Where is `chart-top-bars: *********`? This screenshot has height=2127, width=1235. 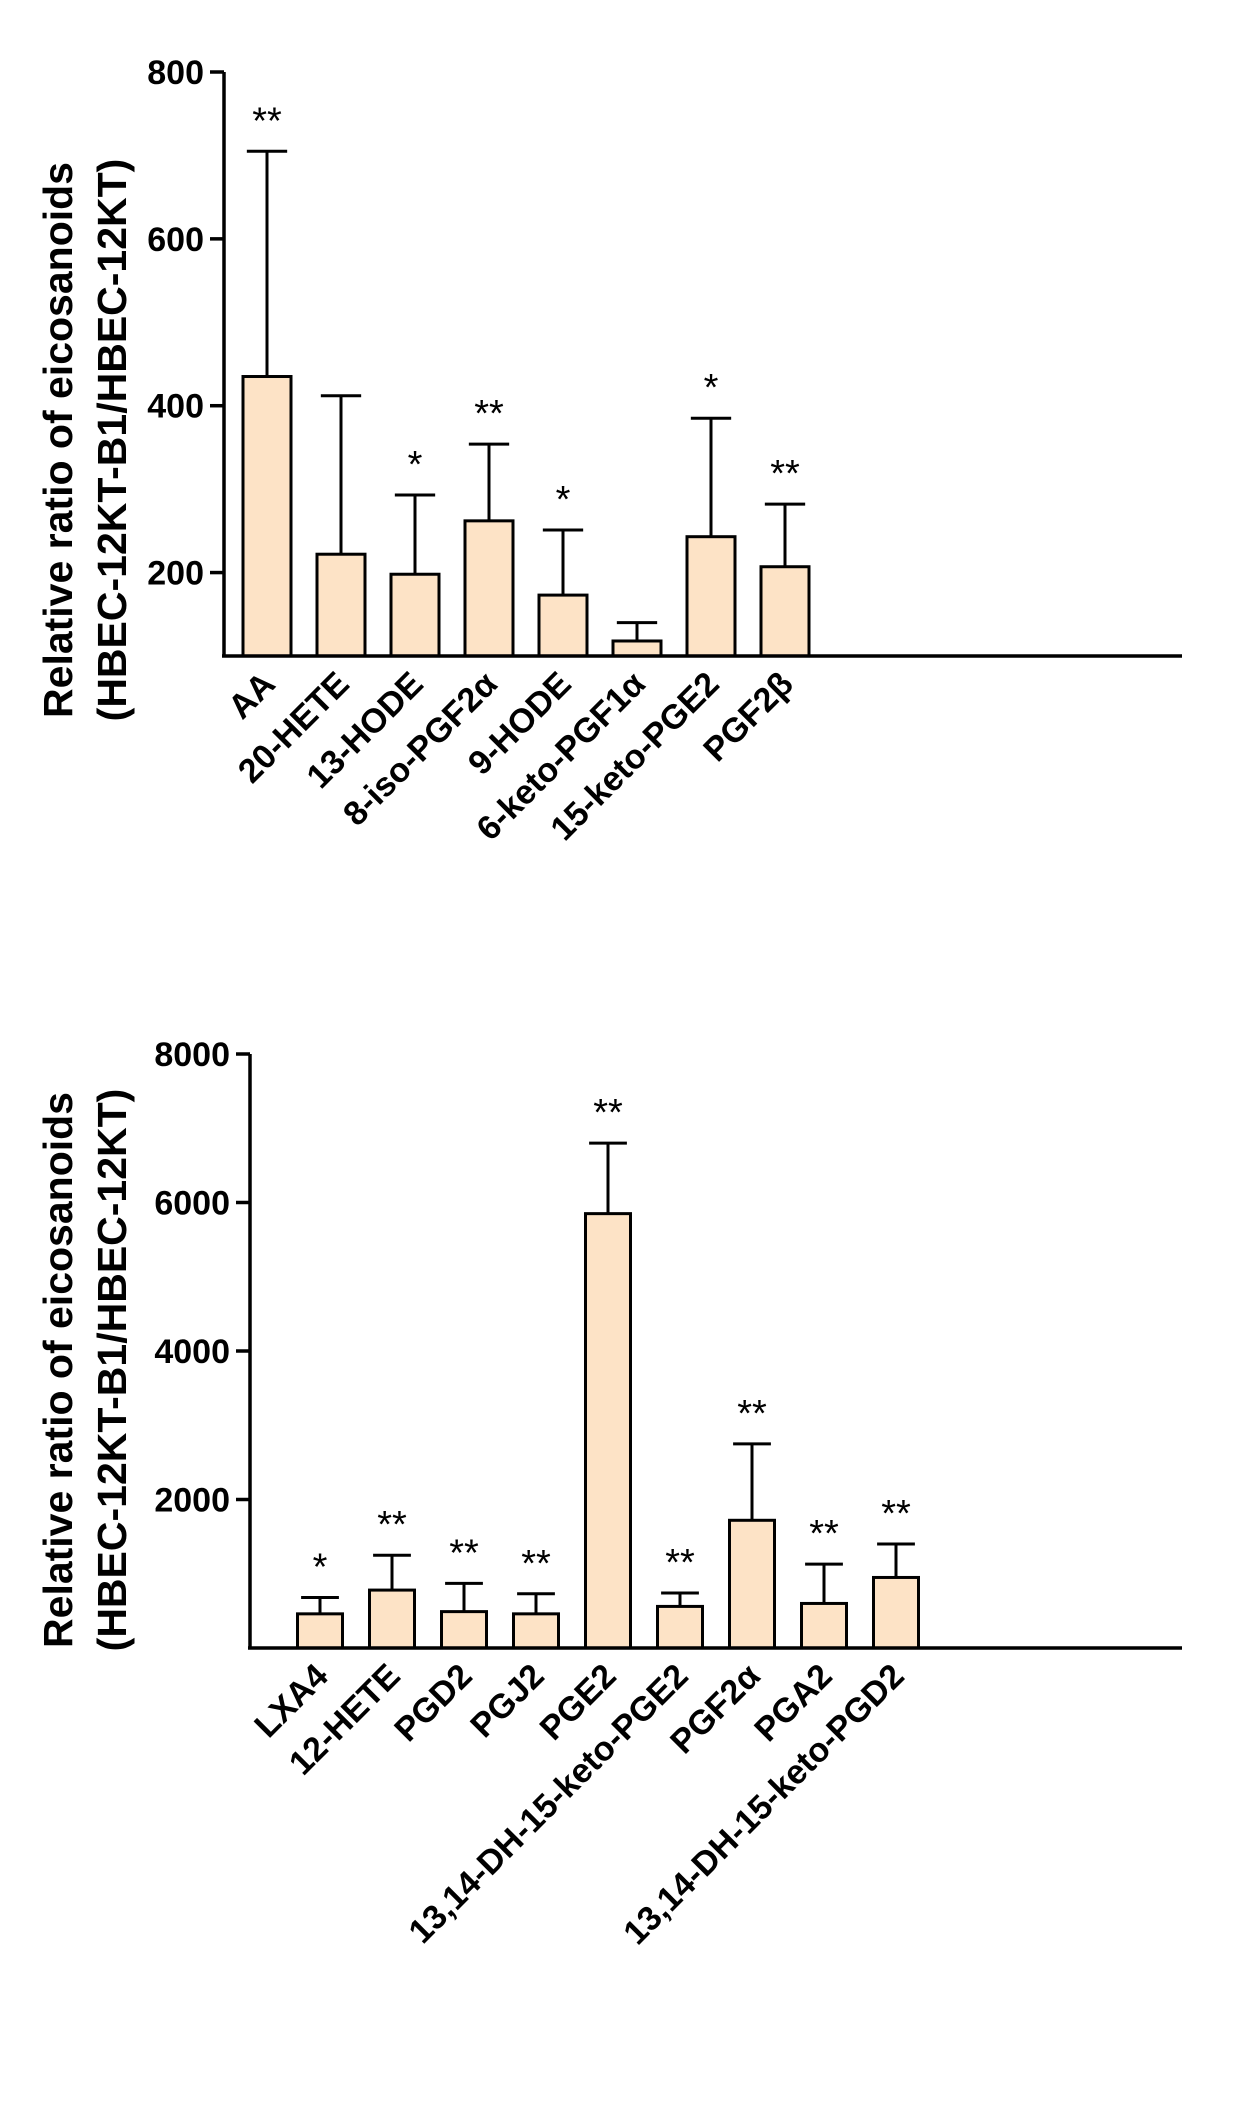 chart-top-bars: ********* is located at coordinates (526, 379).